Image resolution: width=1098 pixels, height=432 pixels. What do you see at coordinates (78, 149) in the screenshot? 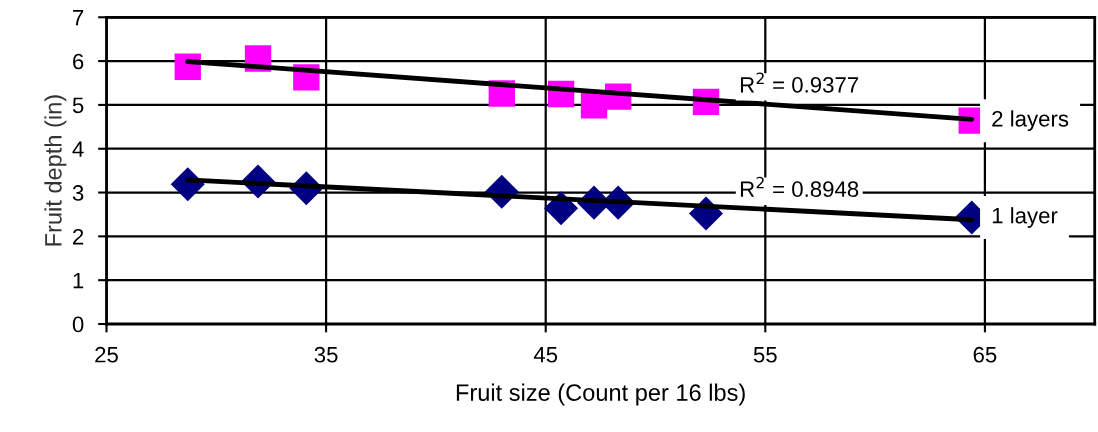
I see `y-tick-label: 4` at bounding box center [78, 149].